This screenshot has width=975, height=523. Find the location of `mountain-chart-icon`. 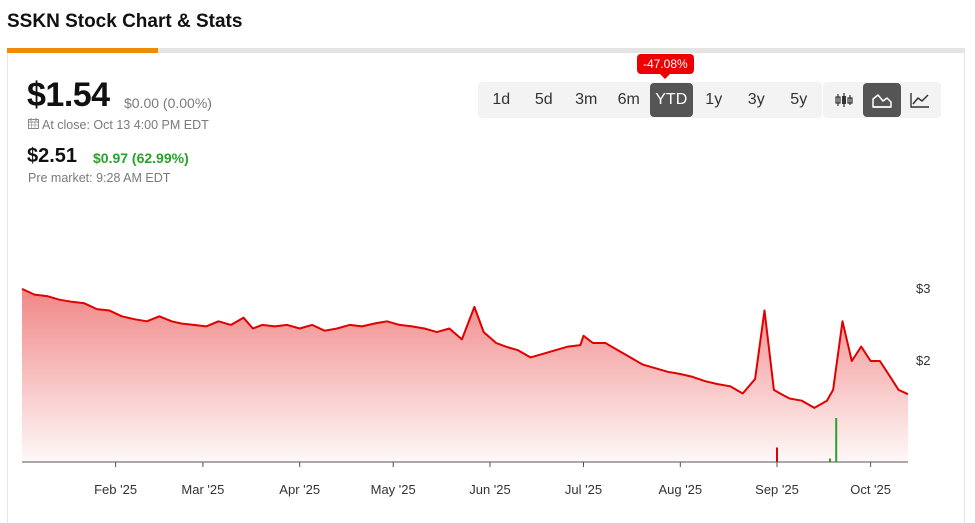

mountain-chart-icon is located at coordinates (882, 100).